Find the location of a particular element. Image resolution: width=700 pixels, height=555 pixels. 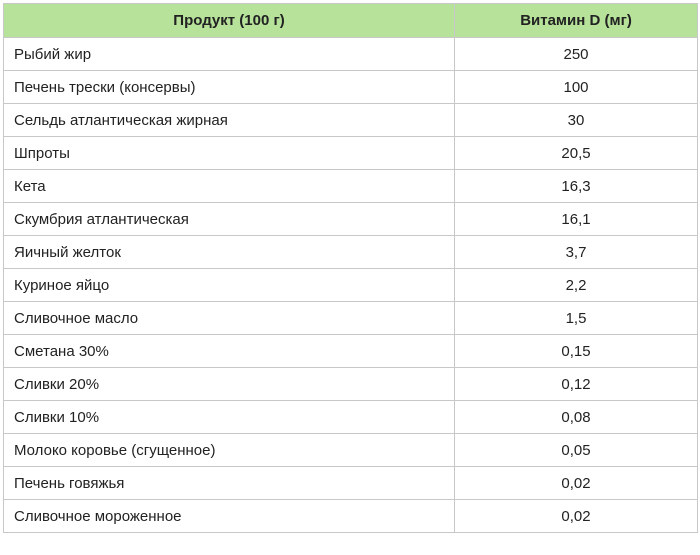

value-cell: 100 is located at coordinates (576, 87).